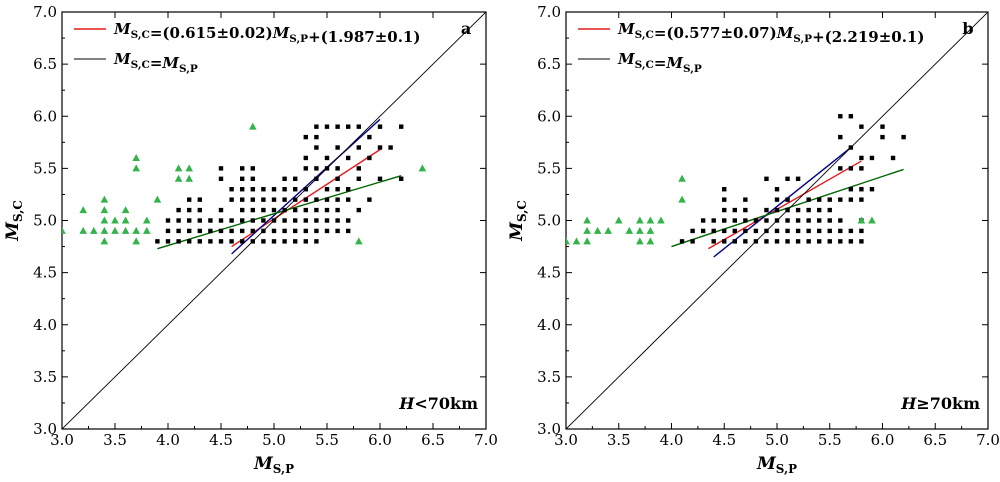  I want to click on panel-label: b, so click(967, 28).